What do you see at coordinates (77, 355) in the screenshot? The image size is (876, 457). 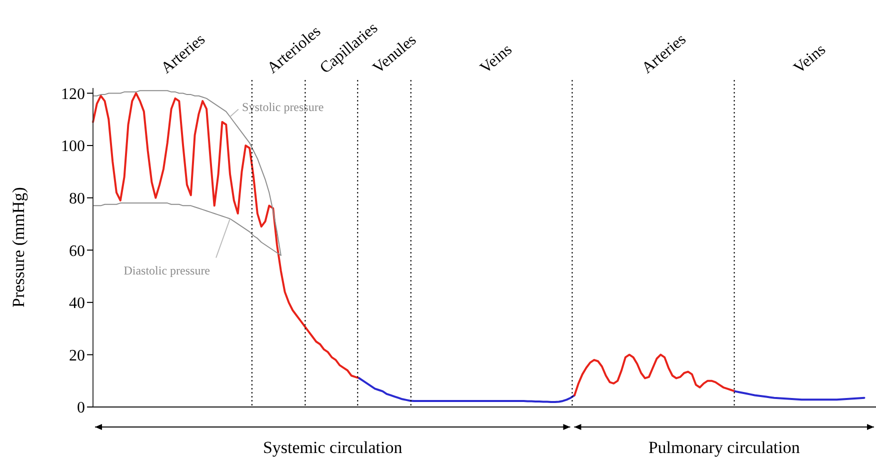 I see `y-tick-label: 20` at bounding box center [77, 355].